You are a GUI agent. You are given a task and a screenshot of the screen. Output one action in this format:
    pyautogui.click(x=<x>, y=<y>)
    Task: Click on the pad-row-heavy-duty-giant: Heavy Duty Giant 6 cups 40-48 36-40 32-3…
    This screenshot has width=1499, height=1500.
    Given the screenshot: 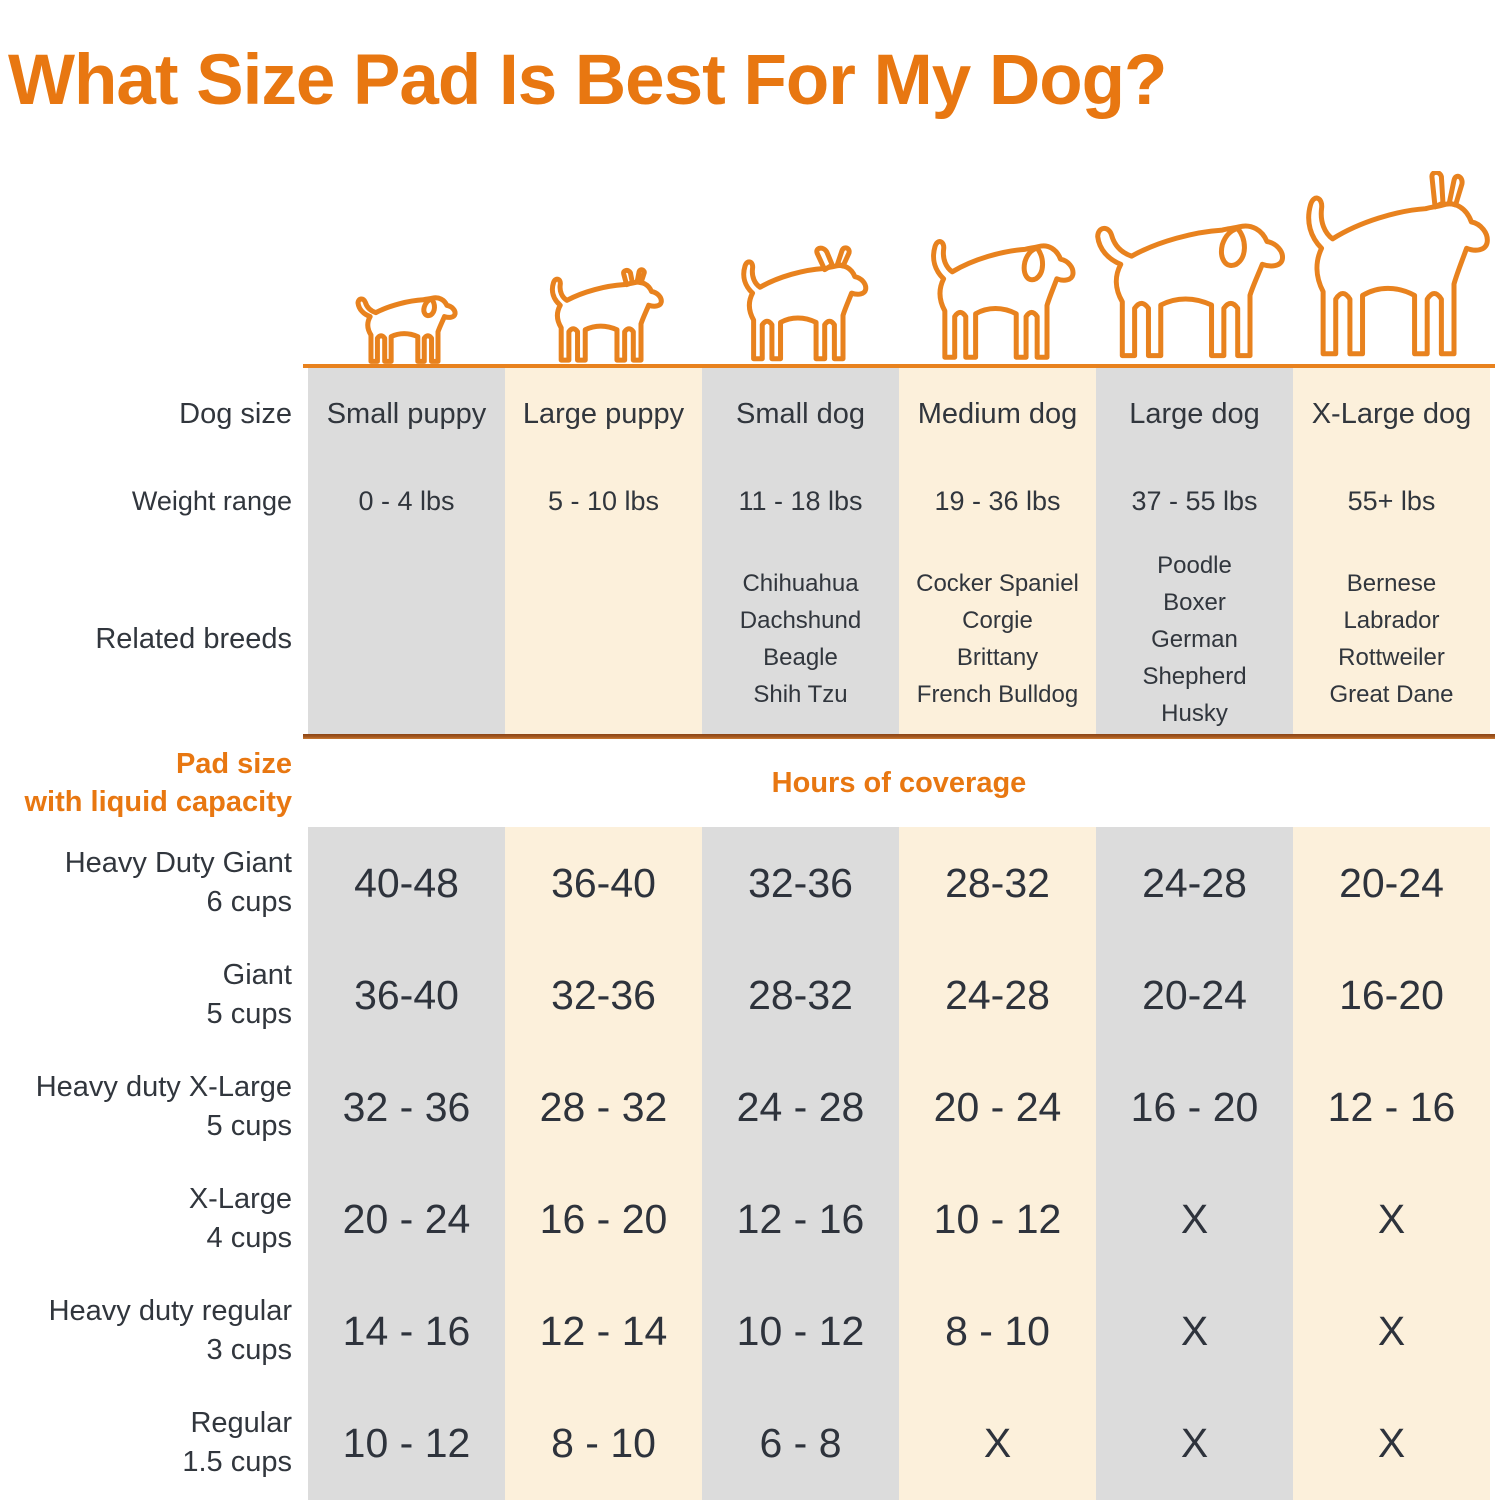 What is the action you would take?
    pyautogui.click(x=749, y=883)
    